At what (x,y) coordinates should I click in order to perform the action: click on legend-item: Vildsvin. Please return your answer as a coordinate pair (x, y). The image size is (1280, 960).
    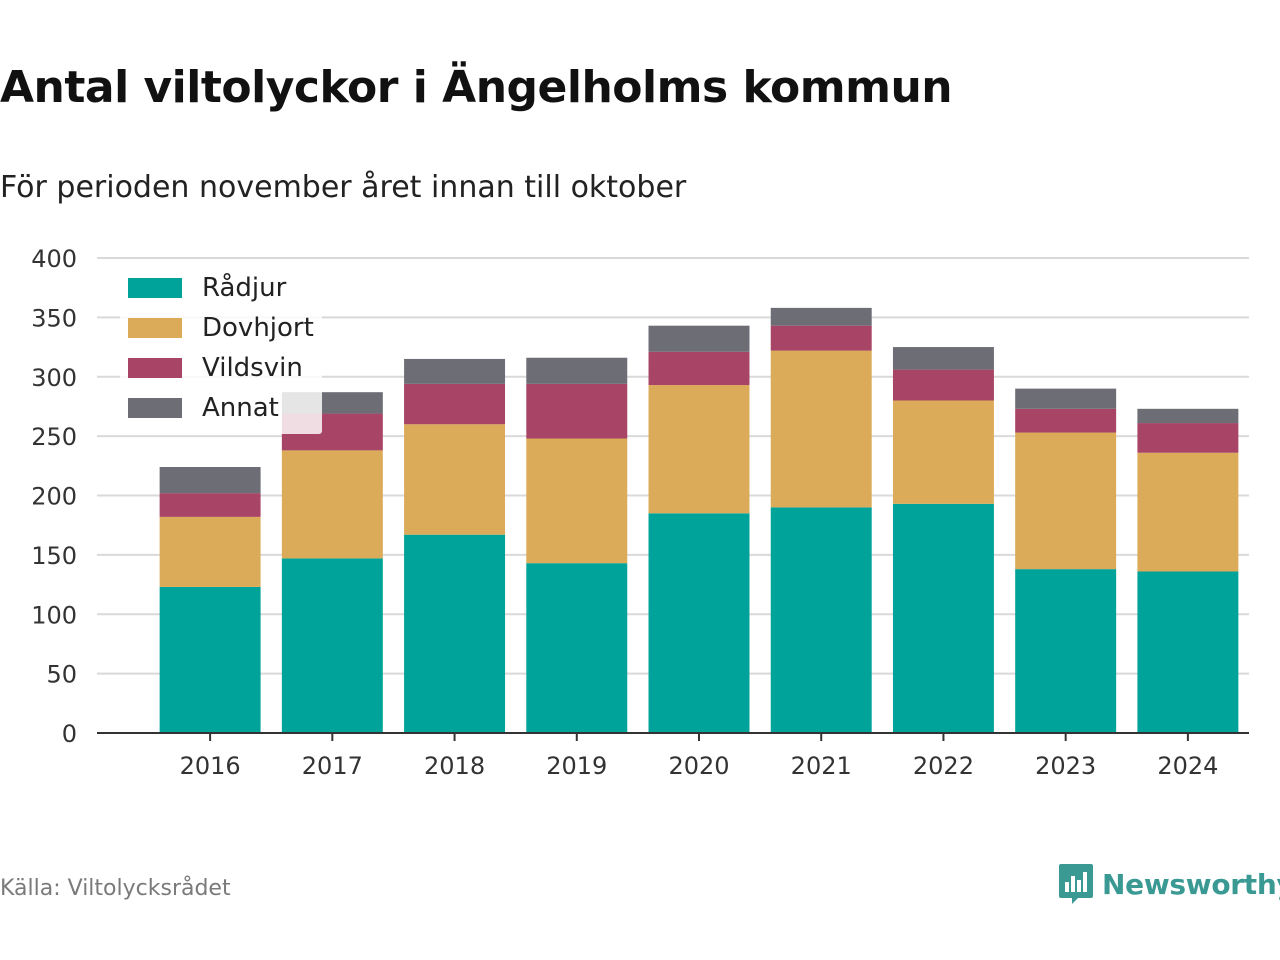
    Looking at the image, I should click on (215, 368).